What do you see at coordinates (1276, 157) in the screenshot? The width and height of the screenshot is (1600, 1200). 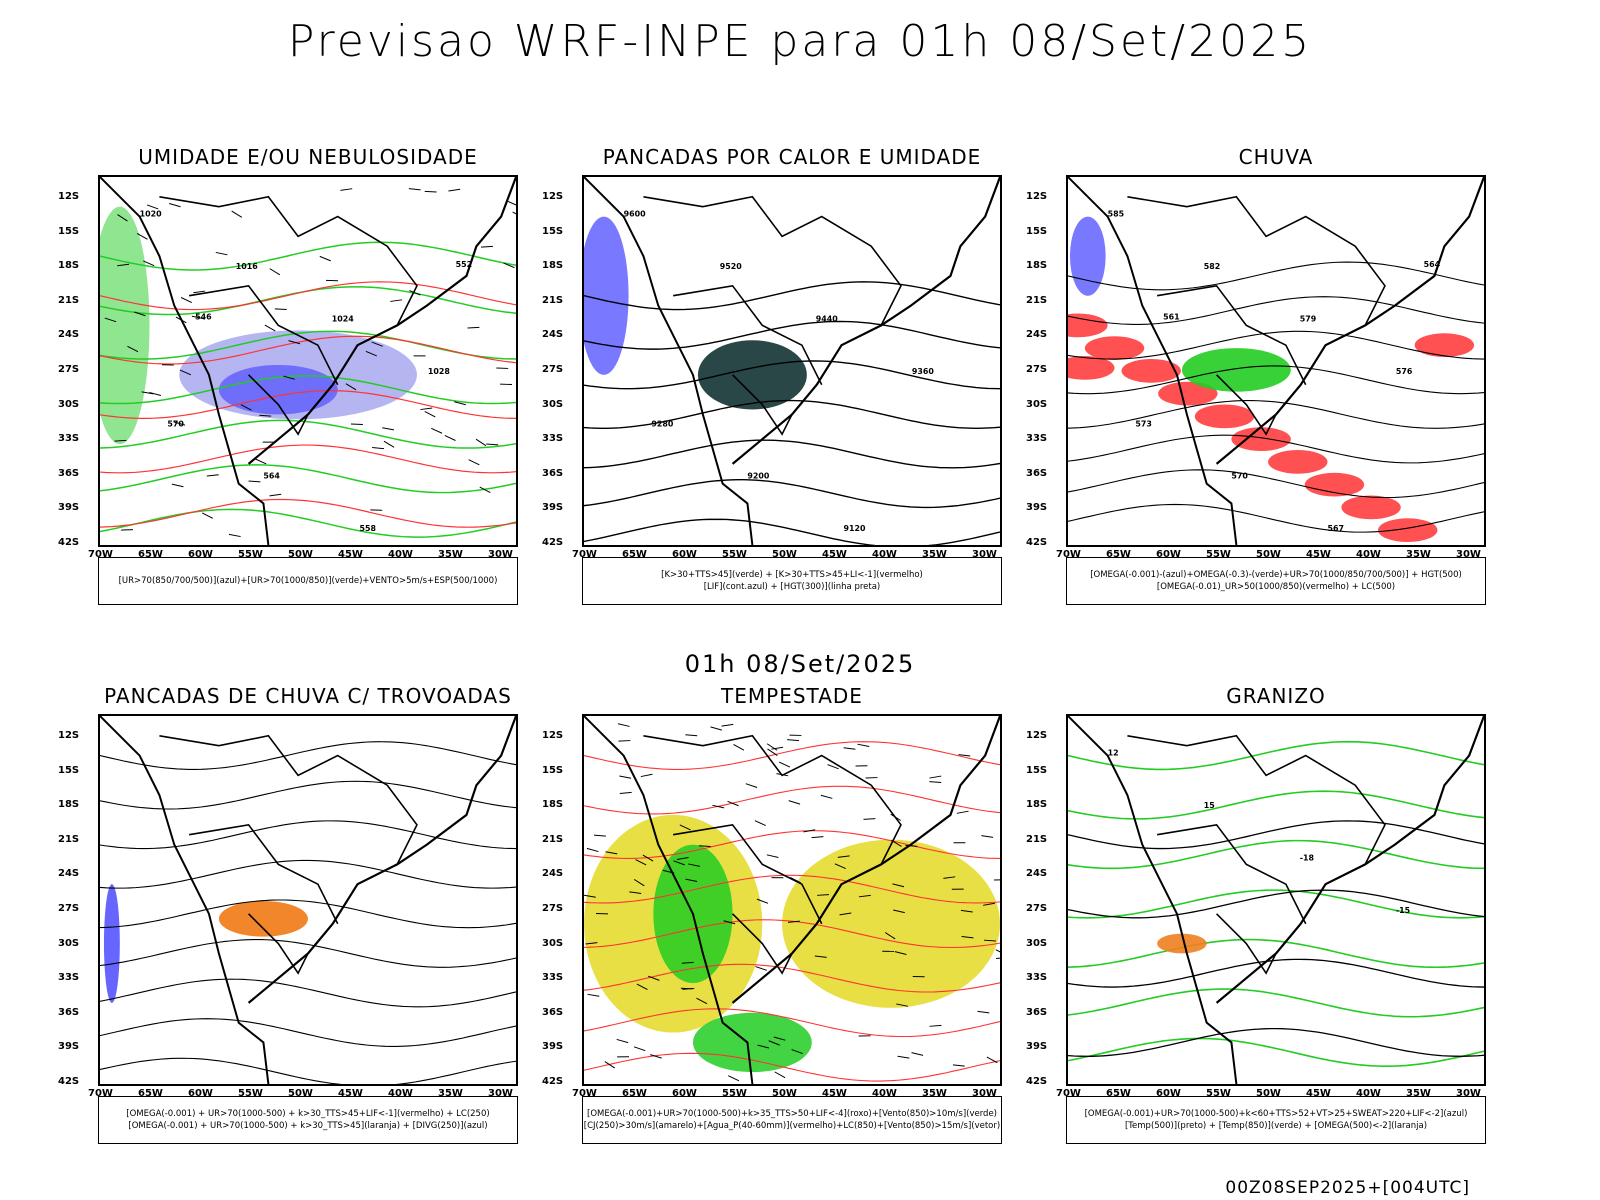 I see `panel-title: CHUVA` at bounding box center [1276, 157].